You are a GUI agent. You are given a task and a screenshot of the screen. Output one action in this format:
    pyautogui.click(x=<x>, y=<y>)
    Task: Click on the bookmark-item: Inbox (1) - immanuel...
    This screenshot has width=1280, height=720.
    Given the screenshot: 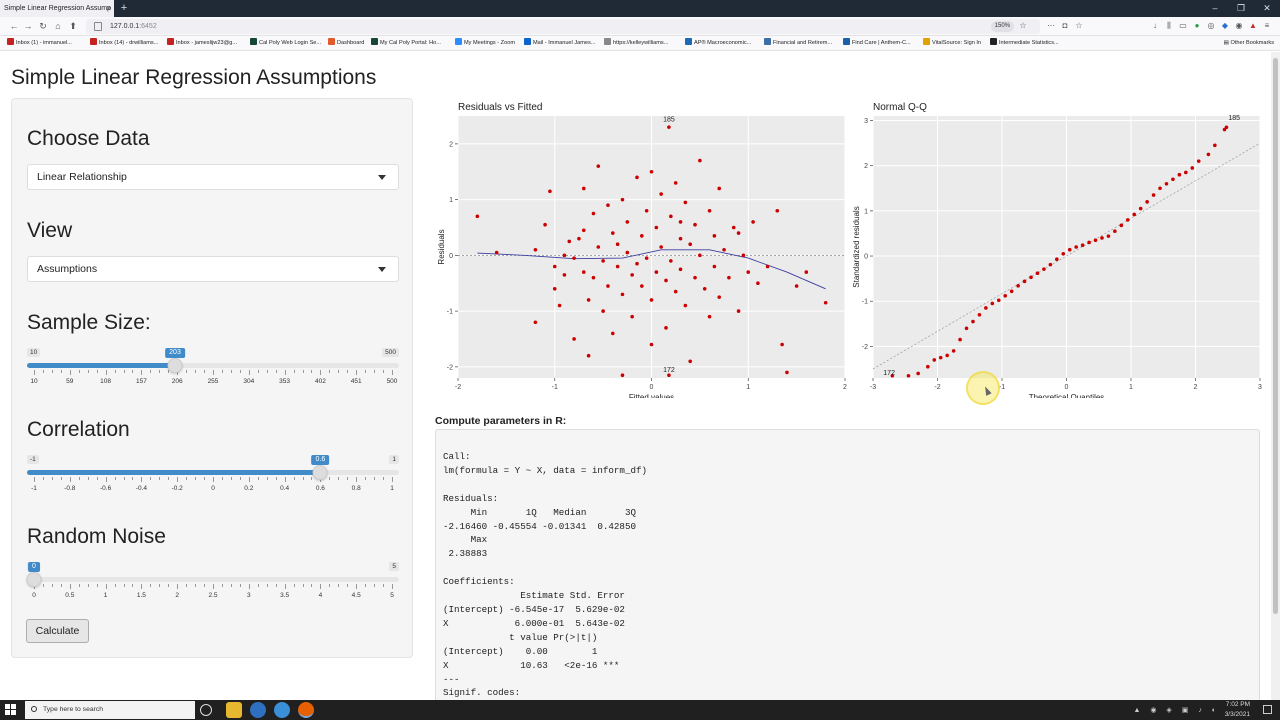 What is the action you would take?
    pyautogui.click(x=39, y=43)
    